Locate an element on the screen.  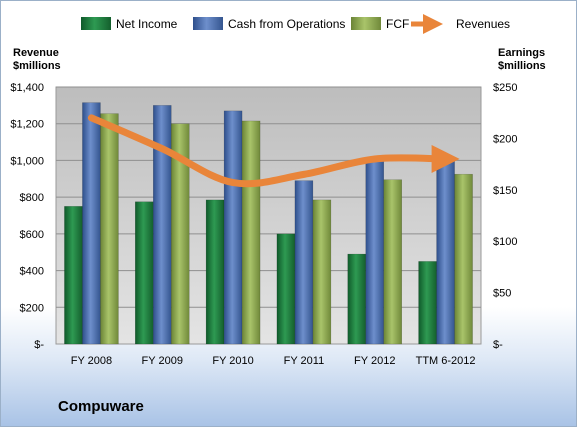
x-tick-label: FY 2010 is located at coordinates (232, 361).